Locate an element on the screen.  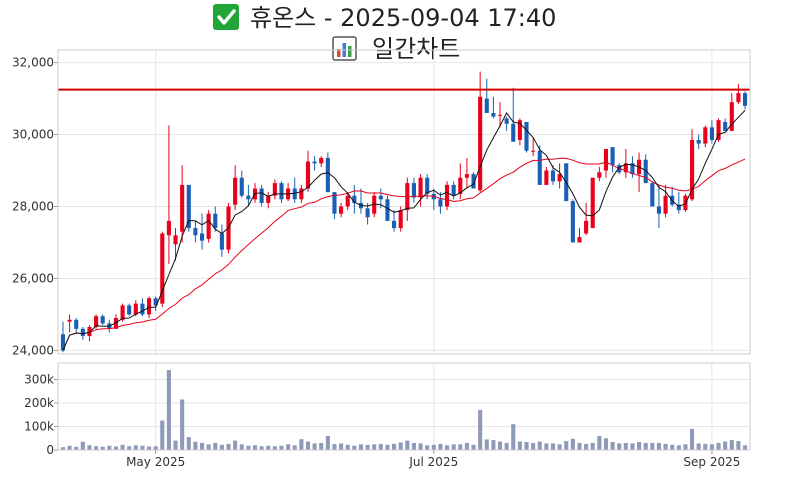
price-axis: 24,000 26,000 28,000 30,000 32,000 is located at coordinates (35, 206).